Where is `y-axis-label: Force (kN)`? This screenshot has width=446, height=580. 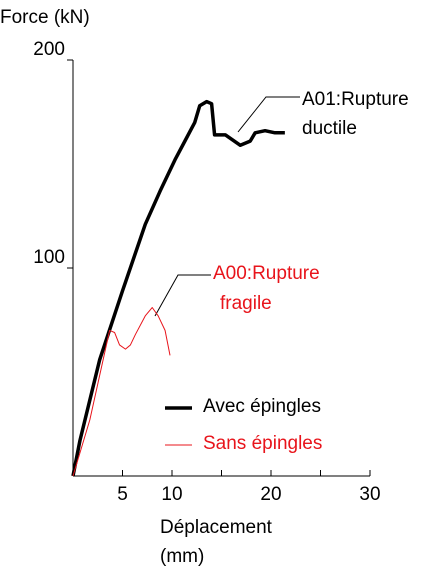
y-axis-label: Force (kN) is located at coordinates (45, 17).